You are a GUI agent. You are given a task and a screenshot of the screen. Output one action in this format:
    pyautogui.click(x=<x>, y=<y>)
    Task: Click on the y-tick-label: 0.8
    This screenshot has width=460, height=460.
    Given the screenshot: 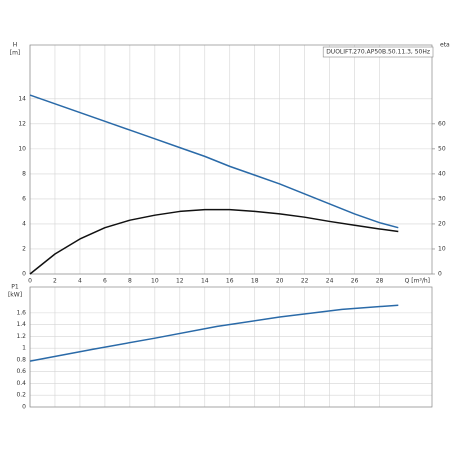 What is the action you would take?
    pyautogui.click(x=21, y=359)
    